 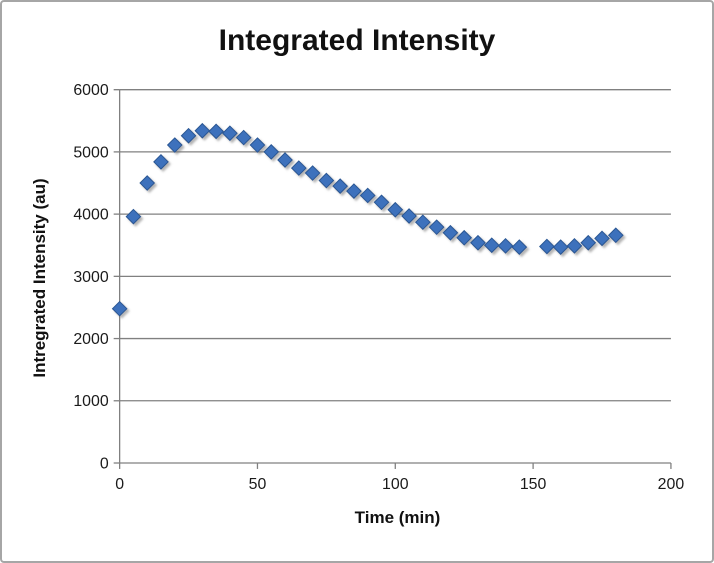 I want to click on x-tick-label: 200, so click(x=671, y=484).